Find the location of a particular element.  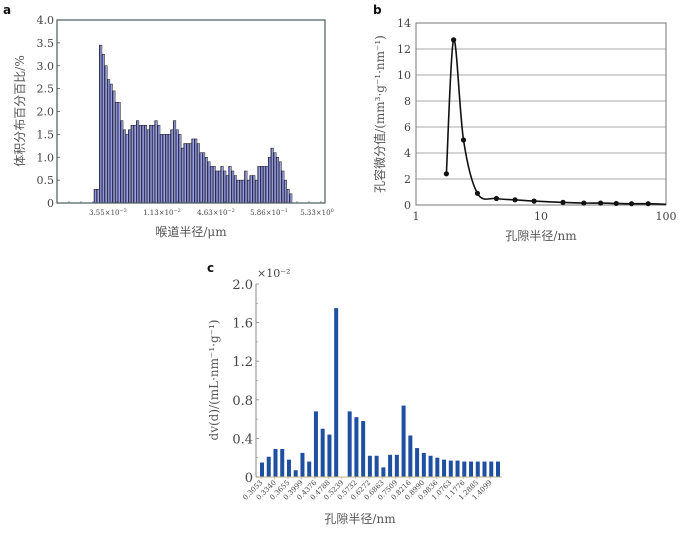

series-line-b is located at coordinates (556, 122).